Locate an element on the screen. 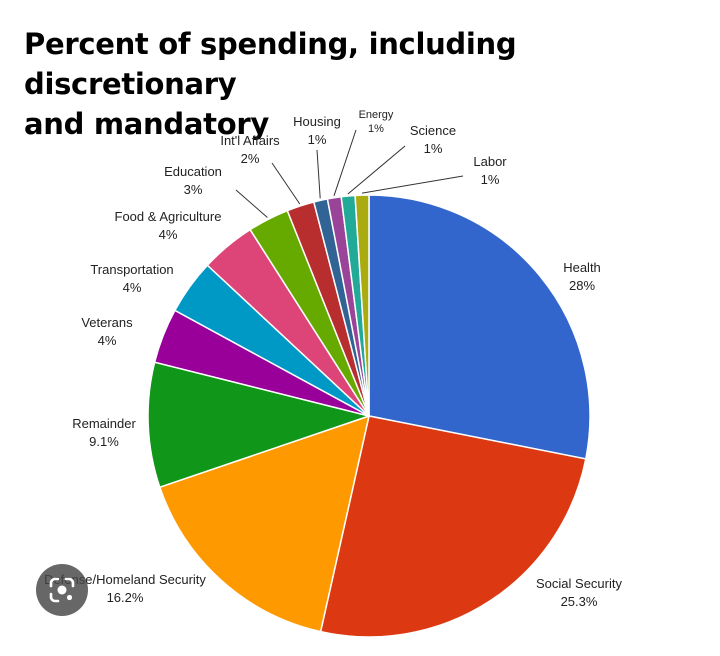  leader-line-int-l-affairs is located at coordinates (286, 183).